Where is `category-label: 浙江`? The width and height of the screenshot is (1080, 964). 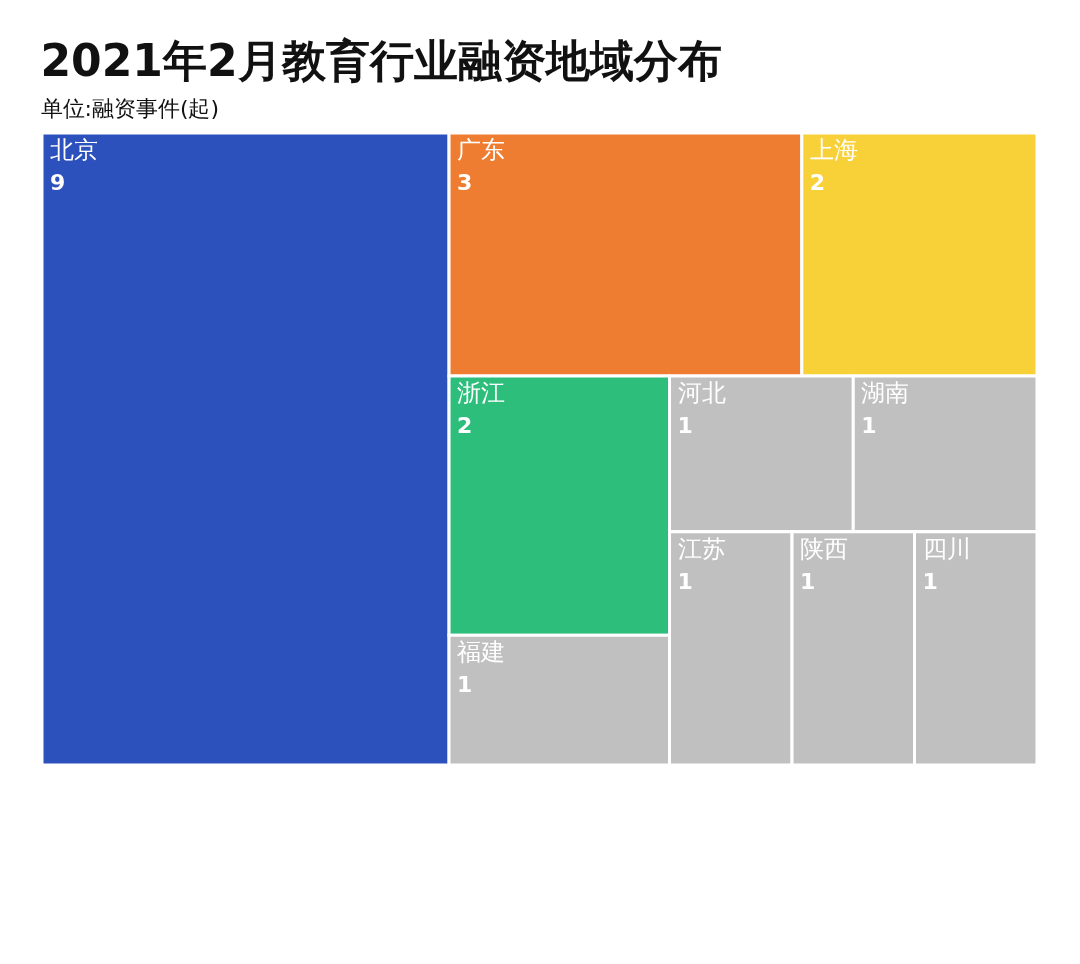 category-label: 浙江 is located at coordinates (481, 393).